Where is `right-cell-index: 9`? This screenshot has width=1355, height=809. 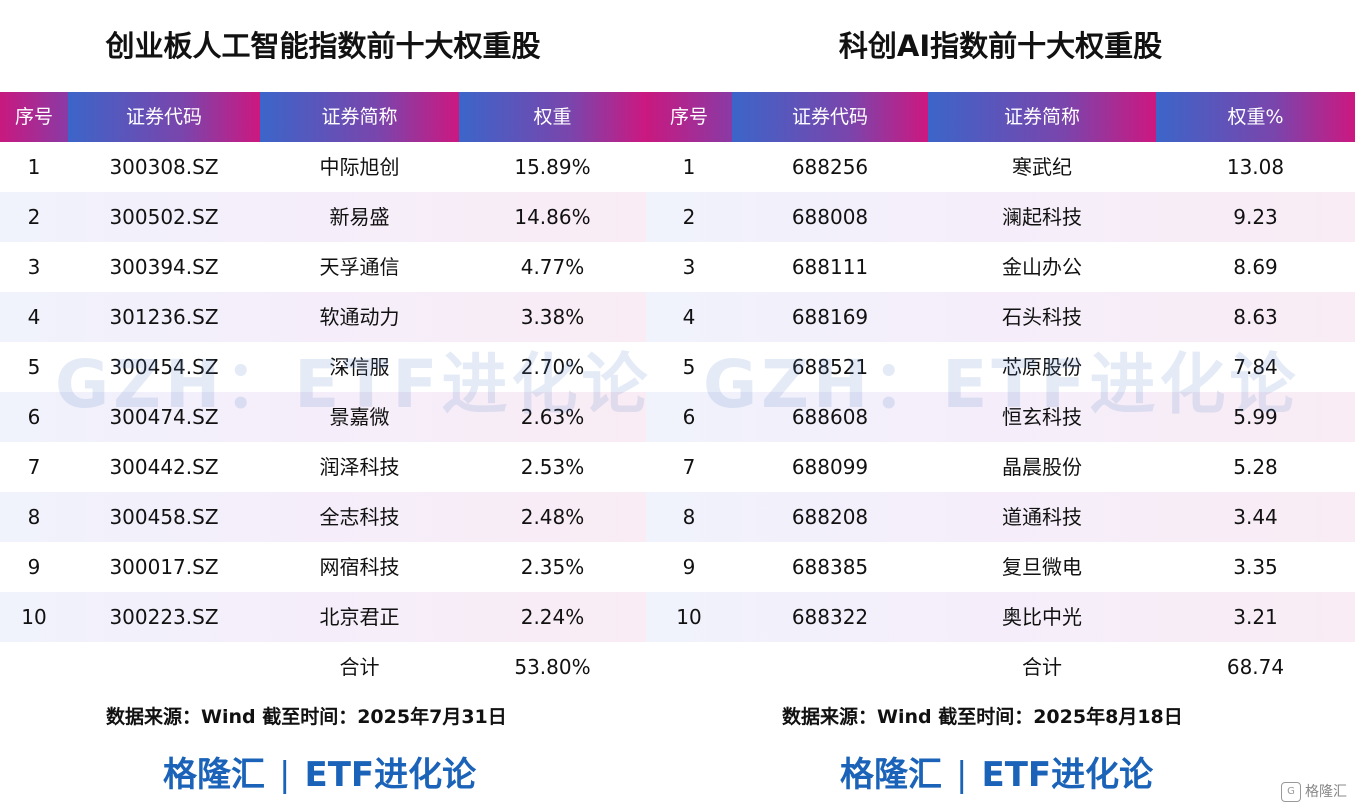 right-cell-index: 9 is located at coordinates (689, 567).